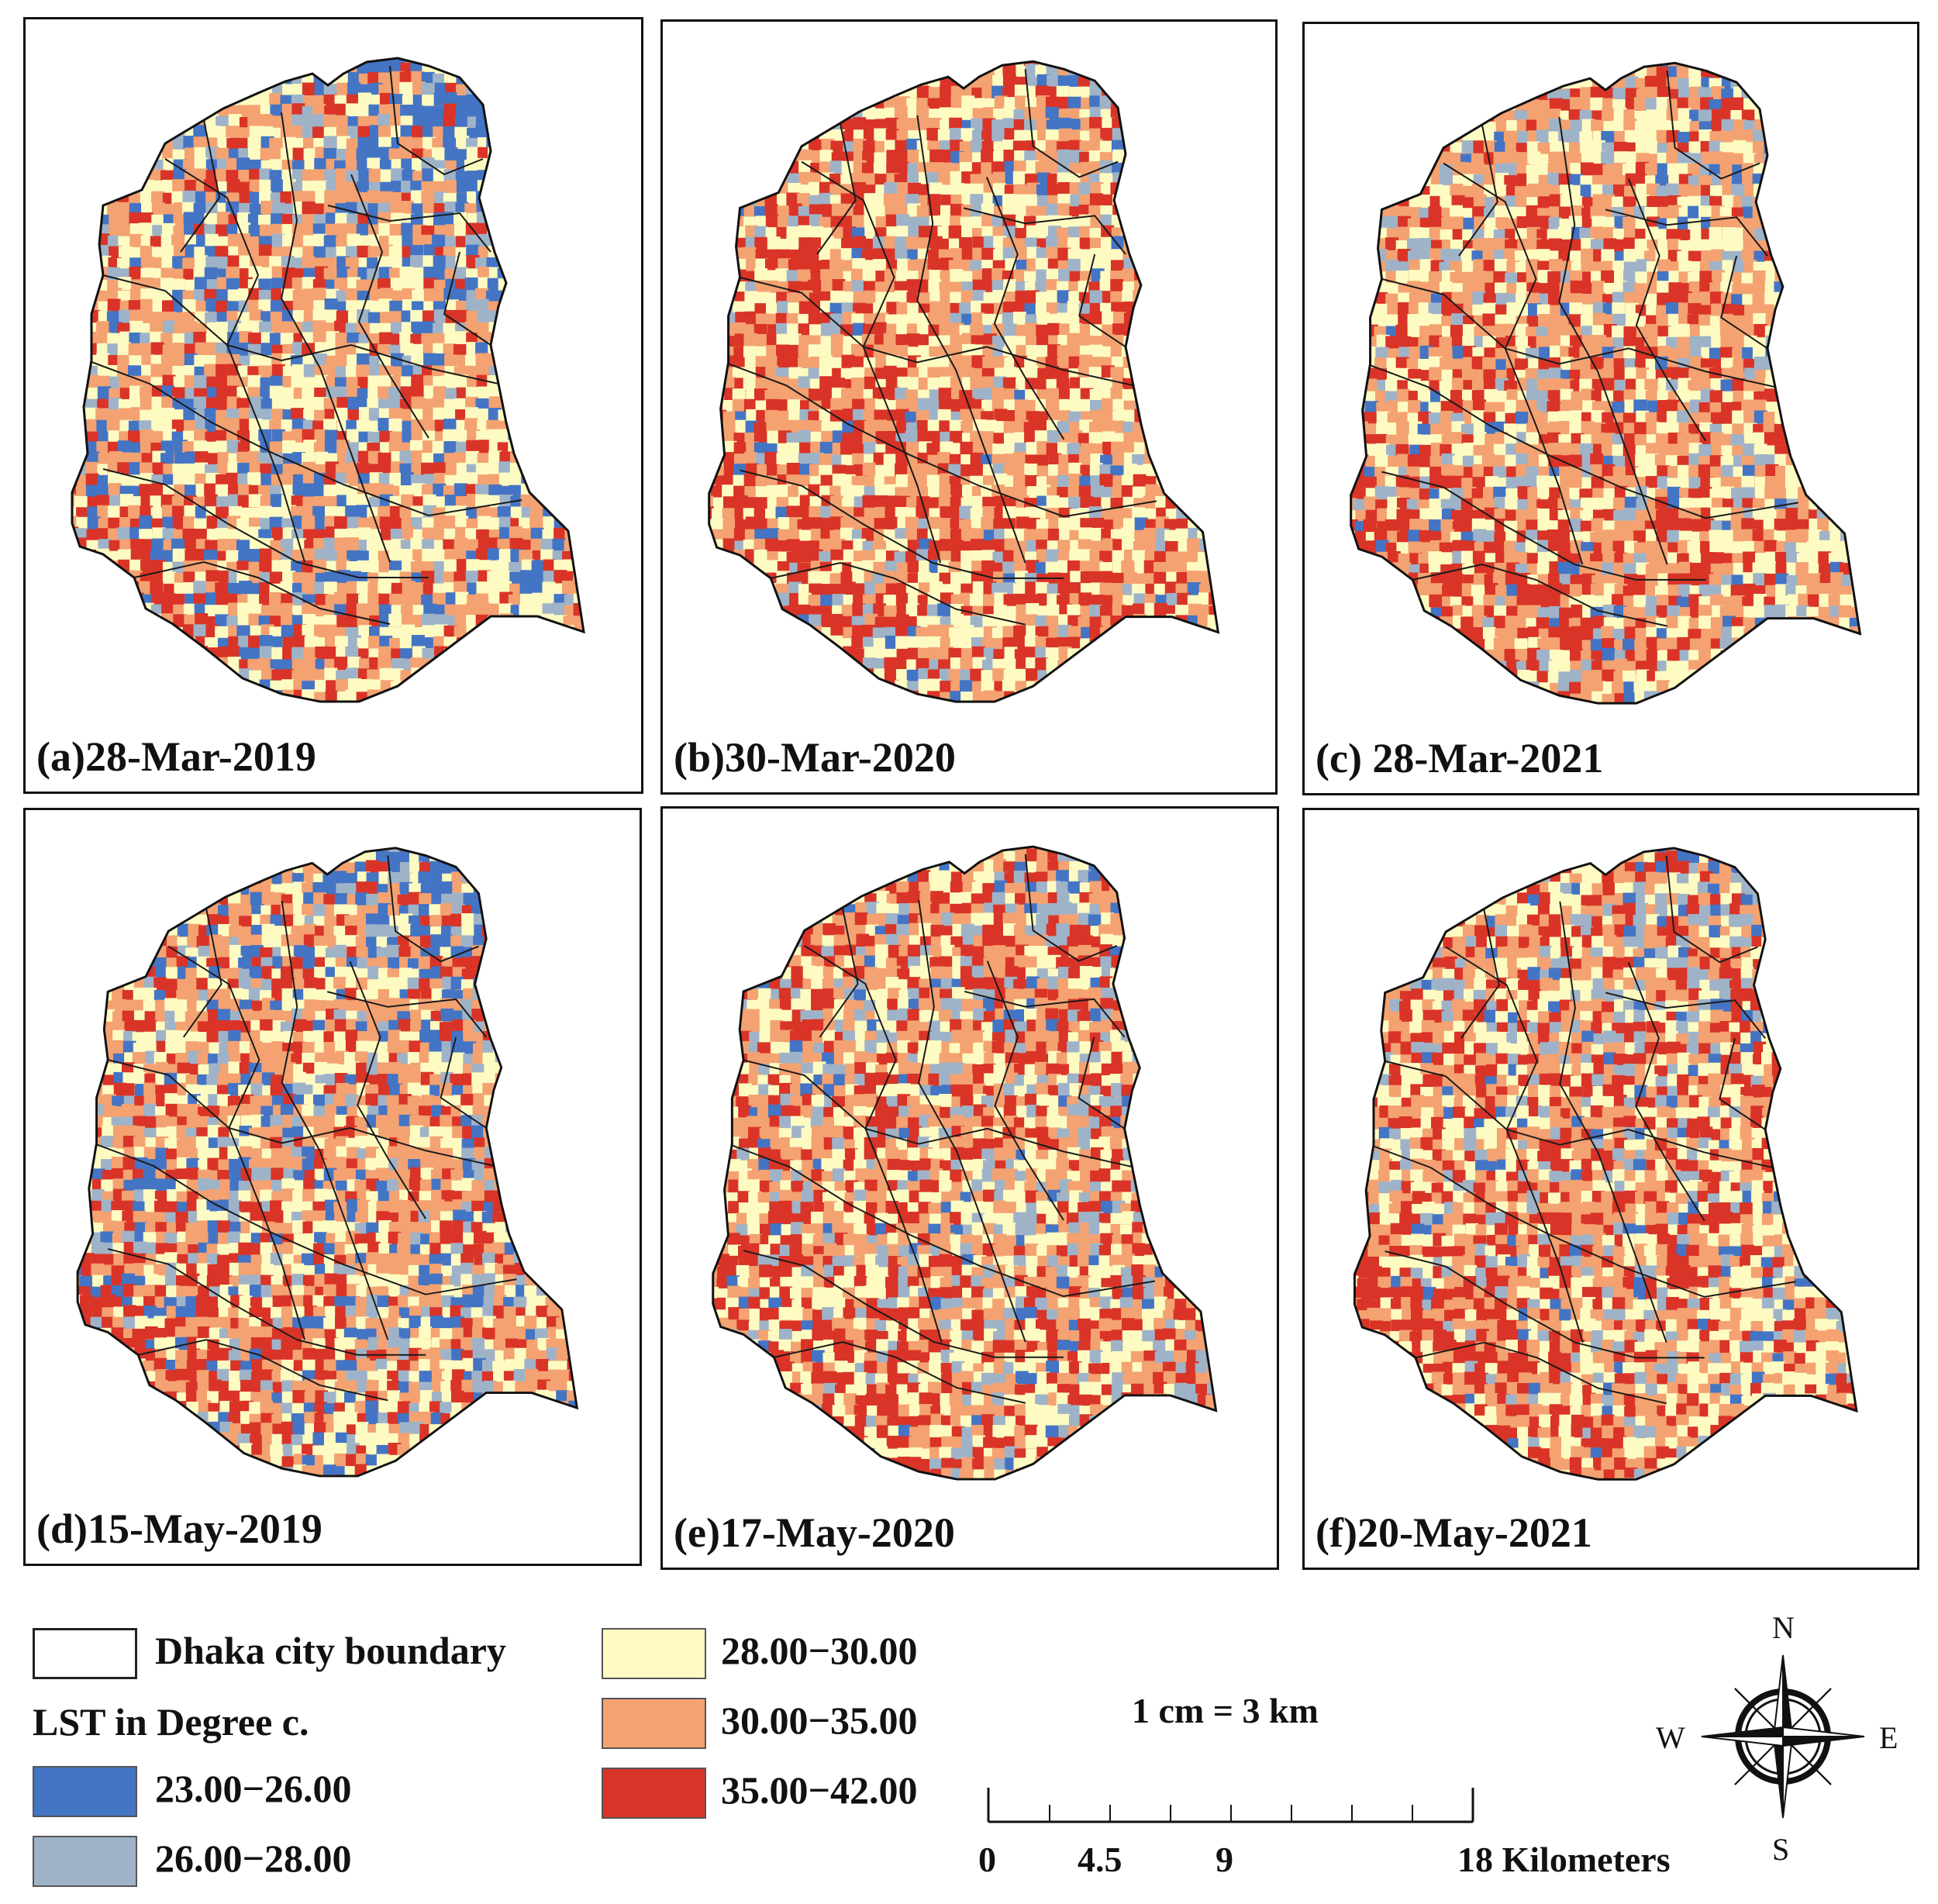 The image size is (1938, 1904). I want to click on panel-label: (f)20-May-2021, so click(1454, 1532).